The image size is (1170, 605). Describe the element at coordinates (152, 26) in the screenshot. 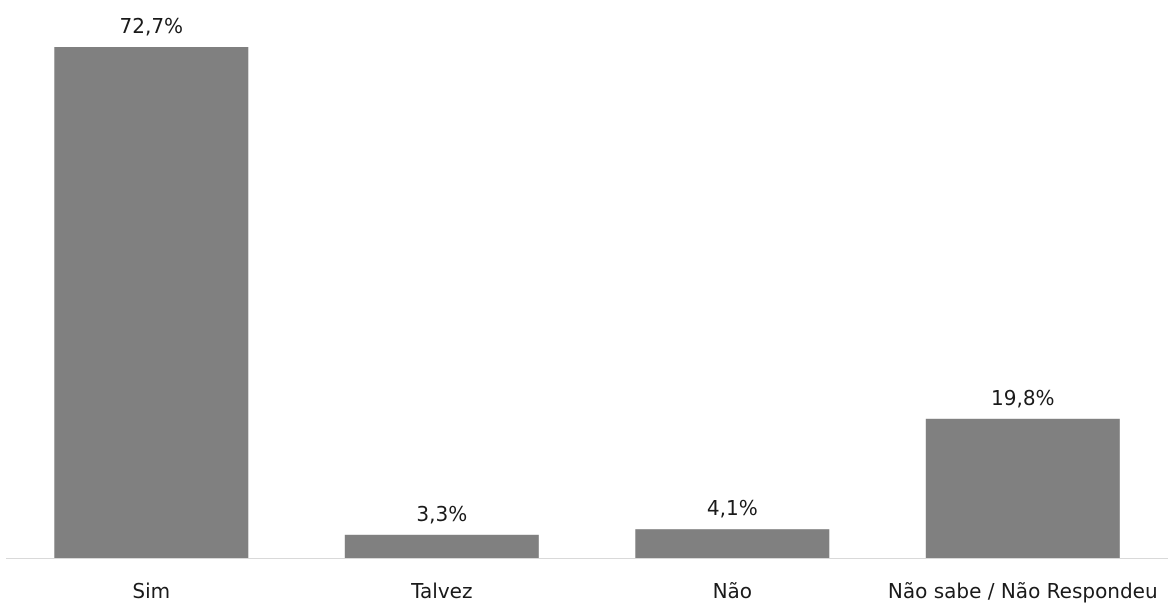

I see `data-label-sim: 72,7%` at that location.